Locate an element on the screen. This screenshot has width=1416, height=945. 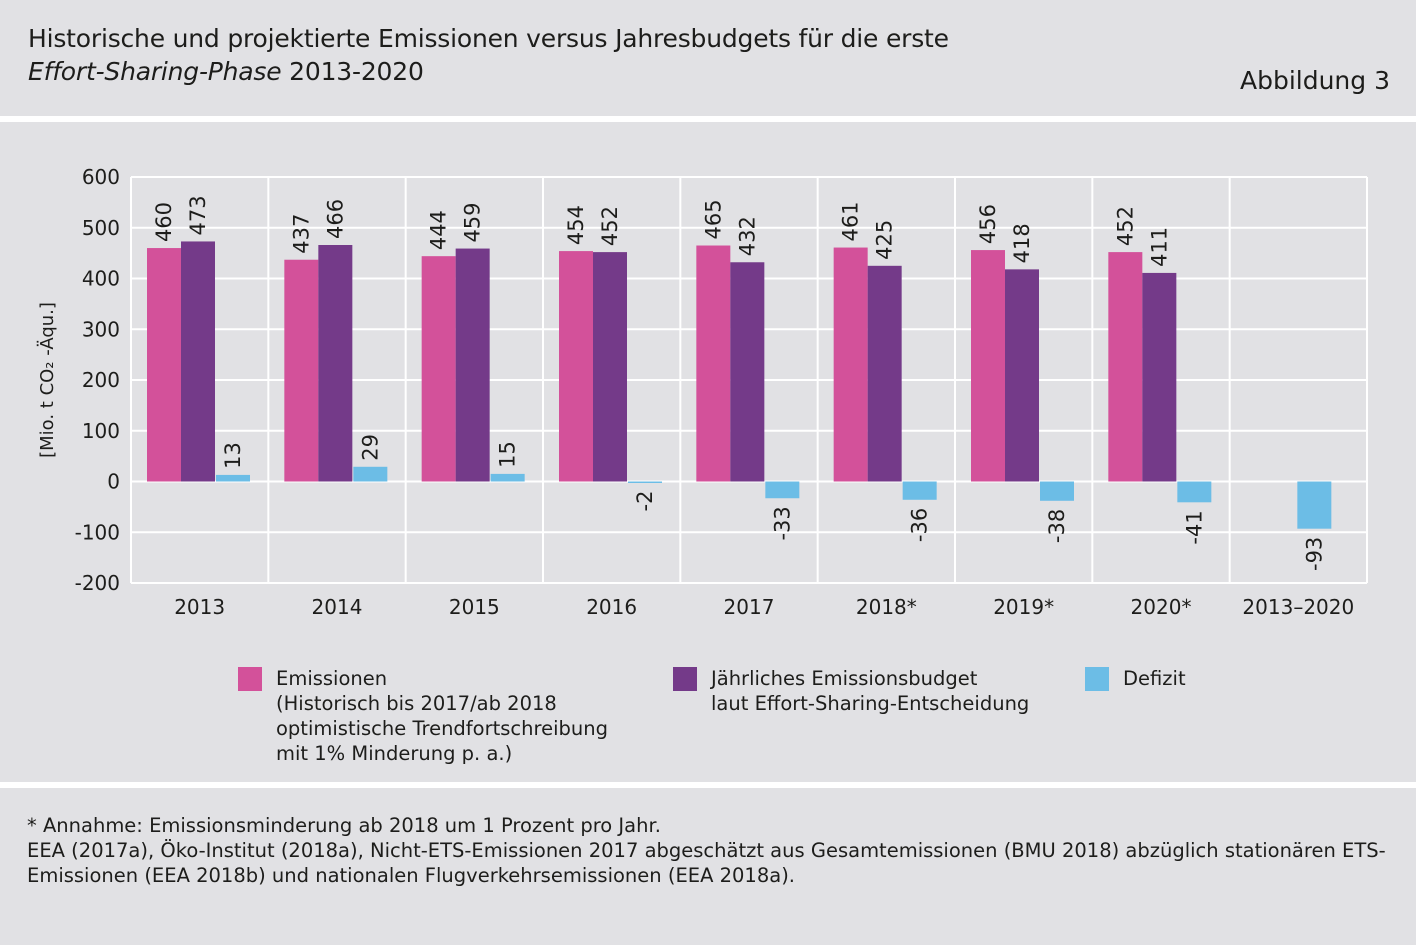
data-label: 461 is located at coordinates (851, 221).